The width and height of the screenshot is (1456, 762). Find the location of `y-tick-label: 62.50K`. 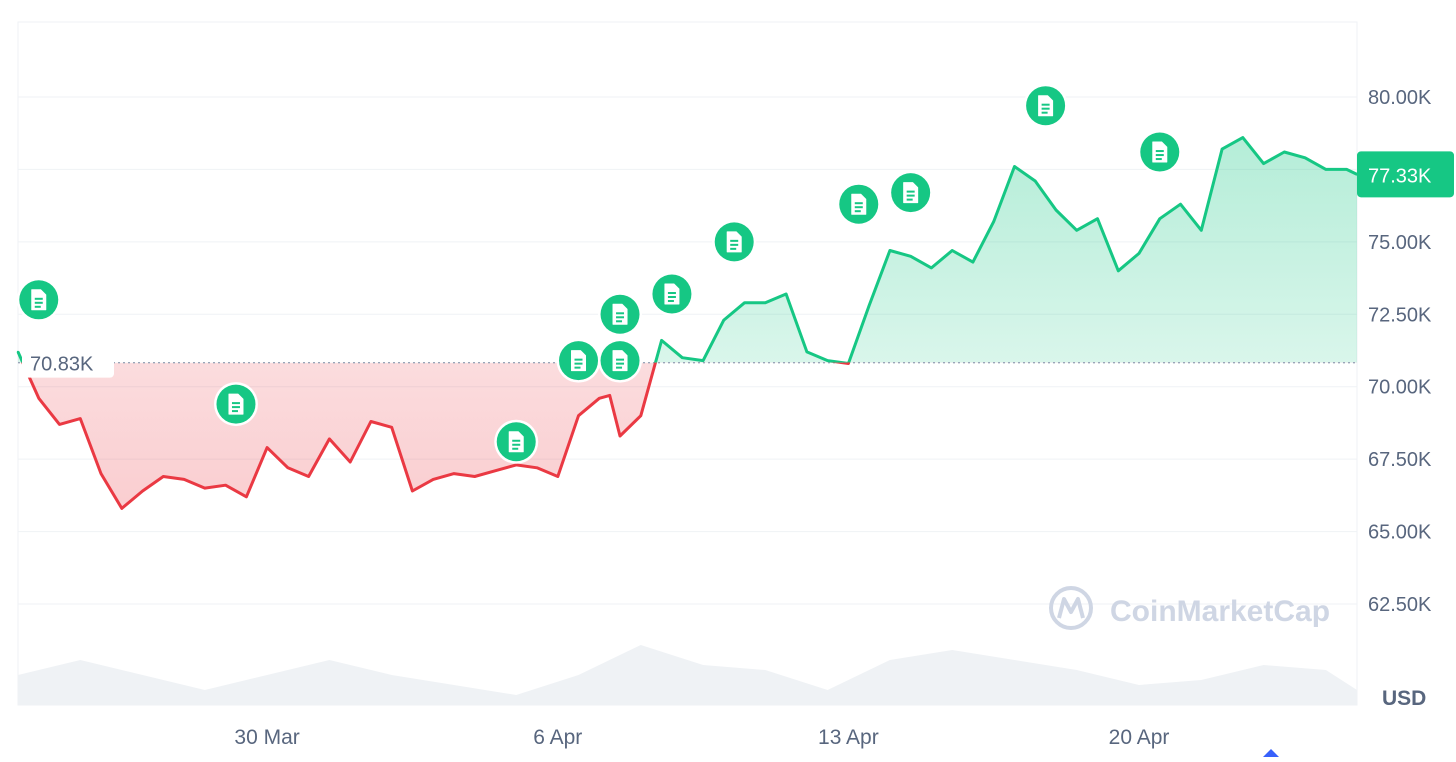

y-tick-label: 62.50K is located at coordinates (1400, 605).